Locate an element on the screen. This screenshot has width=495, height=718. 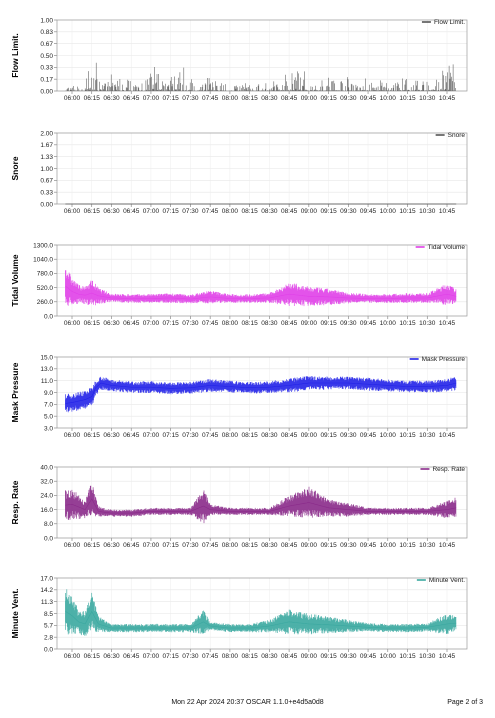
y-tick-label: 24.0 is located at coordinates (46, 496).